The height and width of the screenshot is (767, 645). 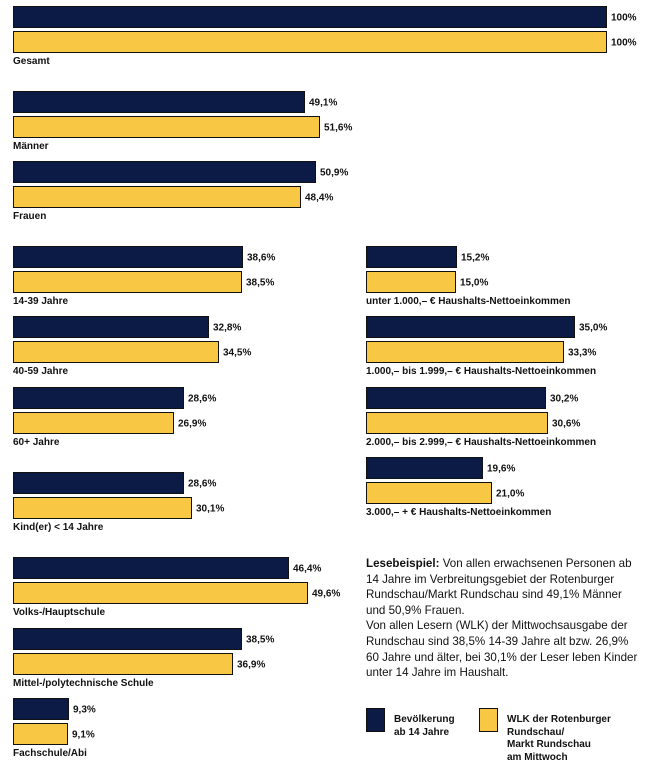 What do you see at coordinates (128, 257) in the screenshot?
I see `bar-population-14-39-jahre` at bounding box center [128, 257].